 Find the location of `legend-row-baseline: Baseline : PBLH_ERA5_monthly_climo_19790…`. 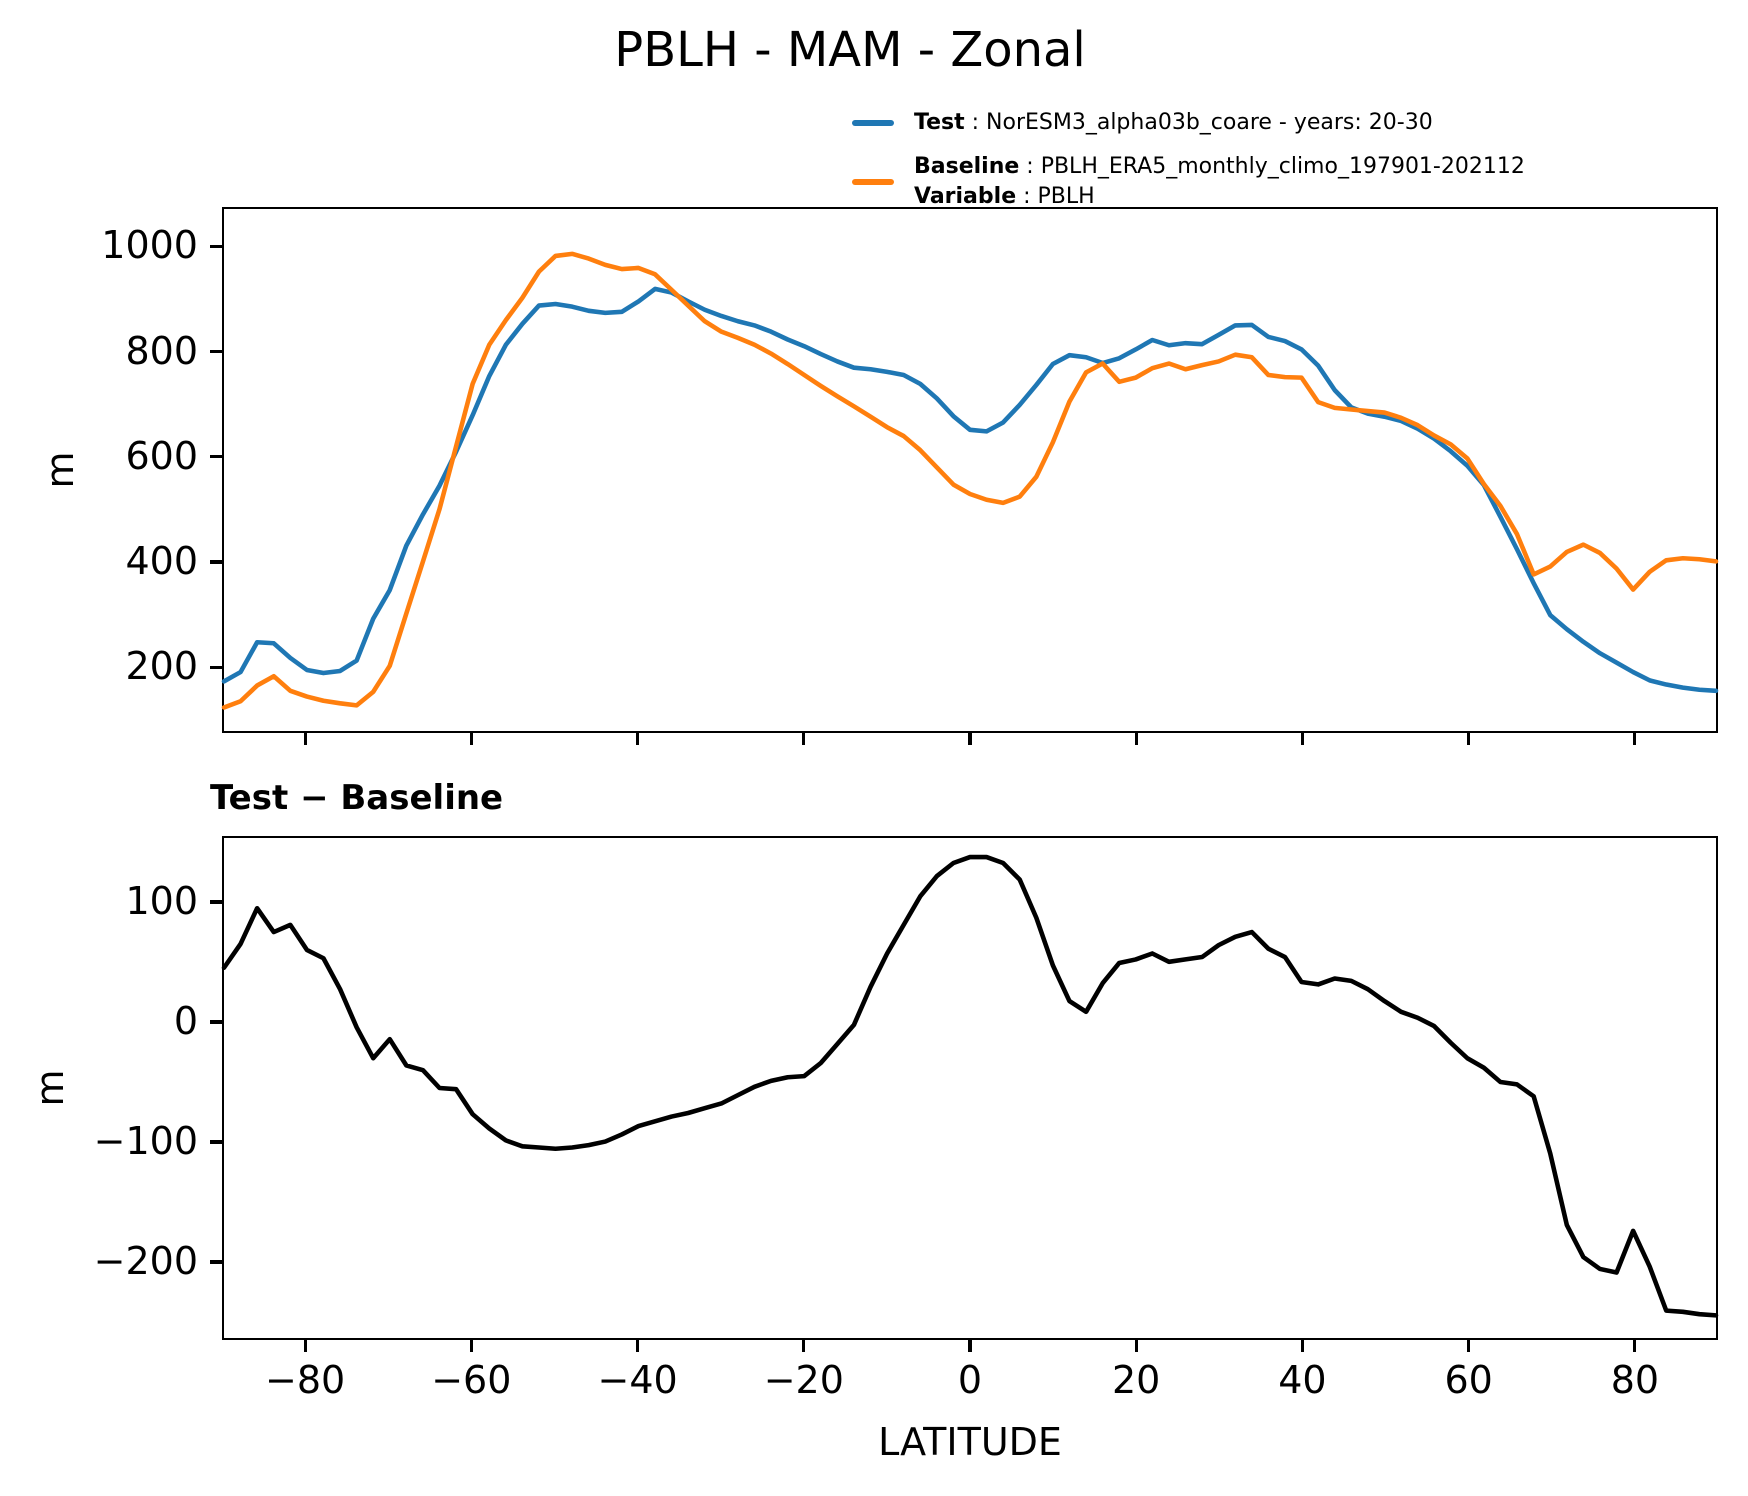

legend-row-baseline: Baseline : PBLH_ERA5_monthly_climo_19790… is located at coordinates (1188, 182).